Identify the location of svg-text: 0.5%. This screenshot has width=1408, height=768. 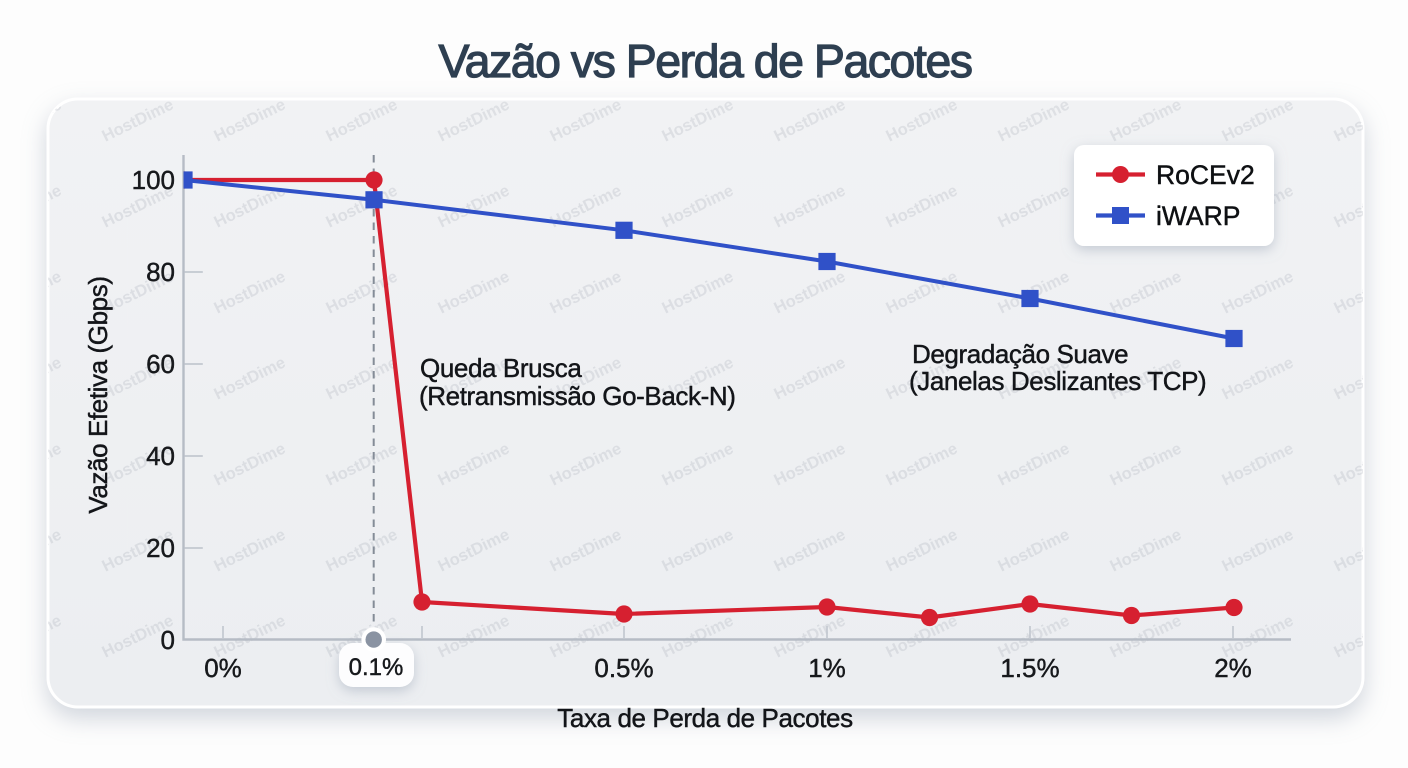
(623, 668).